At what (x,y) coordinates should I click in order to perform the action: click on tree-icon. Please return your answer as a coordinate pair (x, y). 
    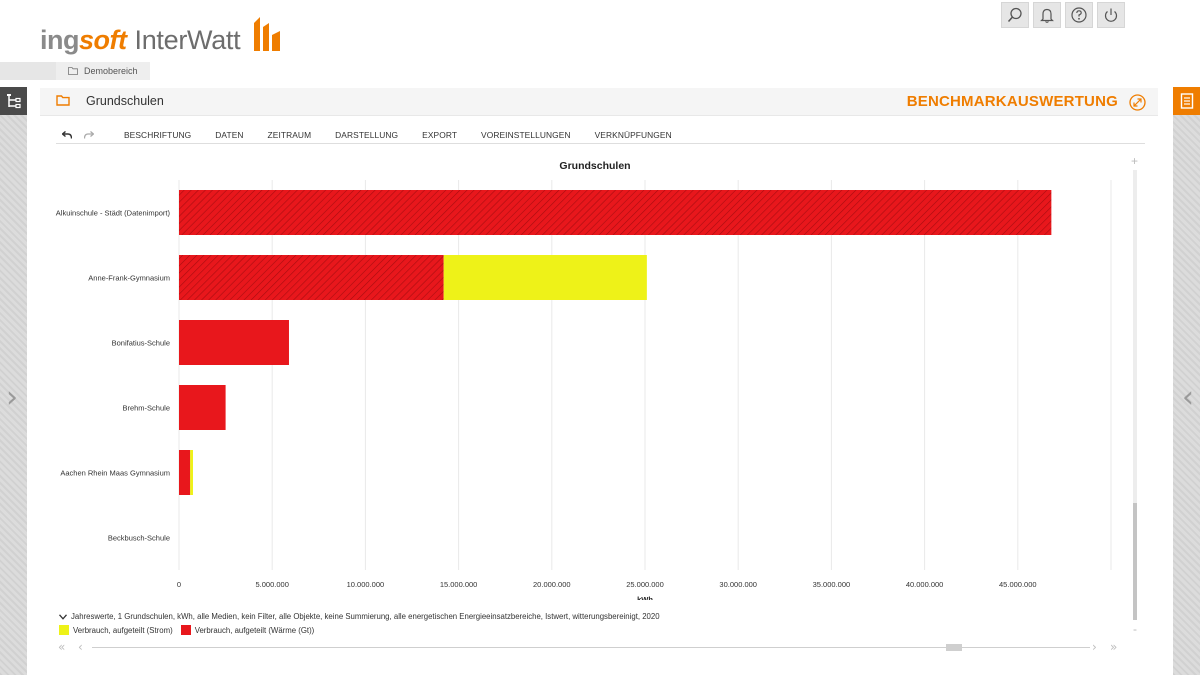
    Looking at the image, I should click on (13, 101).